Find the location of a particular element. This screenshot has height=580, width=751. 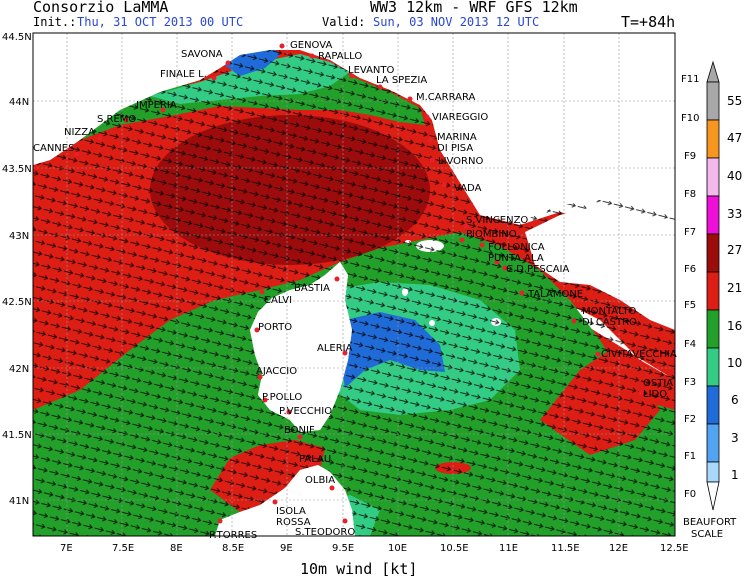

place-label: ISOLA is located at coordinates (291, 511).